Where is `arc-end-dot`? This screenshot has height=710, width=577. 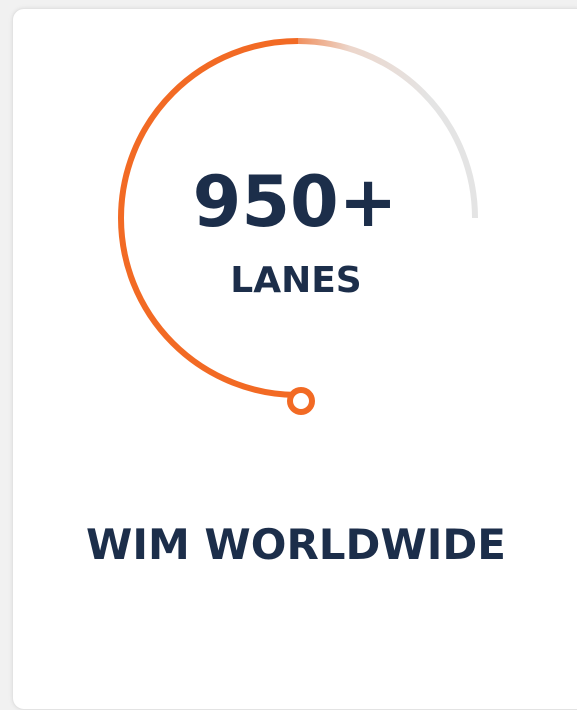
arc-end-dot is located at coordinates (301, 401).